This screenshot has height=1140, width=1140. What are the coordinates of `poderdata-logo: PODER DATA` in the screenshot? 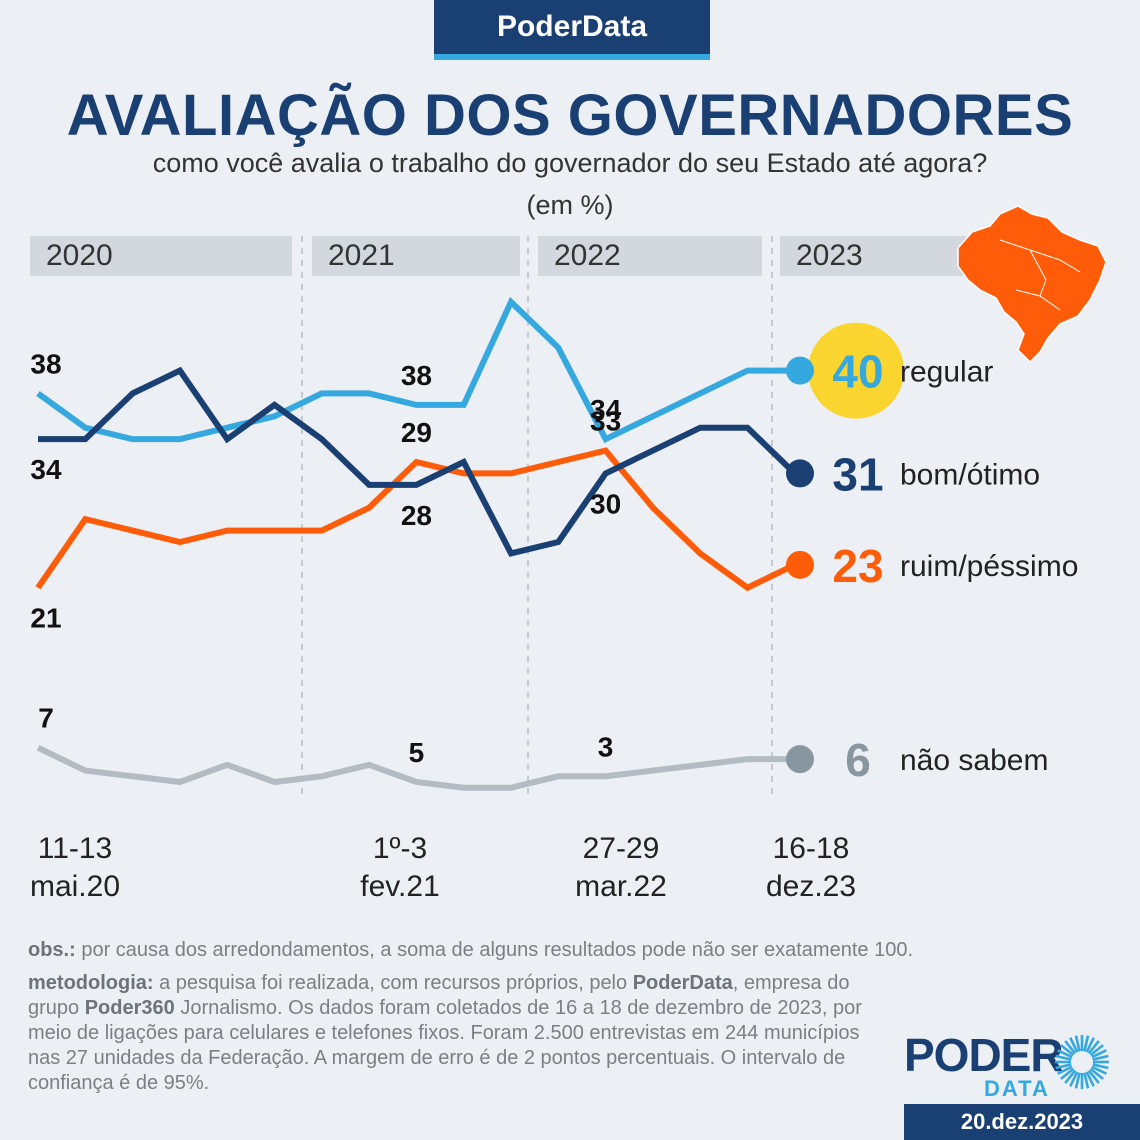 It's located at (1009, 1065).